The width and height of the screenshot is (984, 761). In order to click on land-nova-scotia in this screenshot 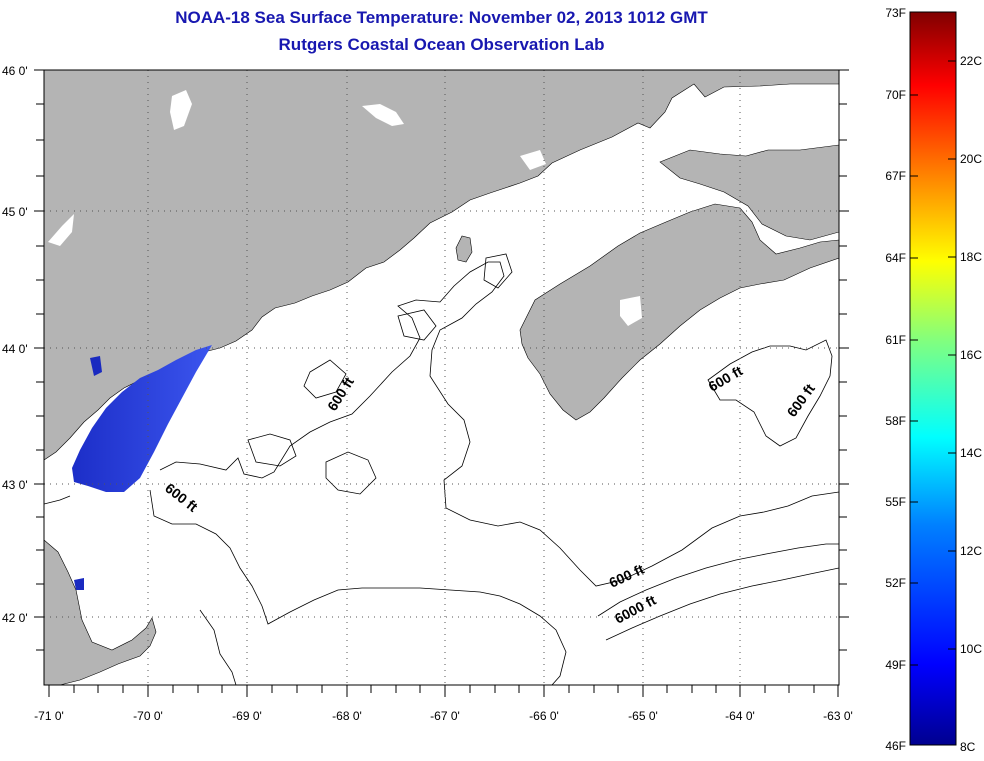, I will do `click(679, 312)`.